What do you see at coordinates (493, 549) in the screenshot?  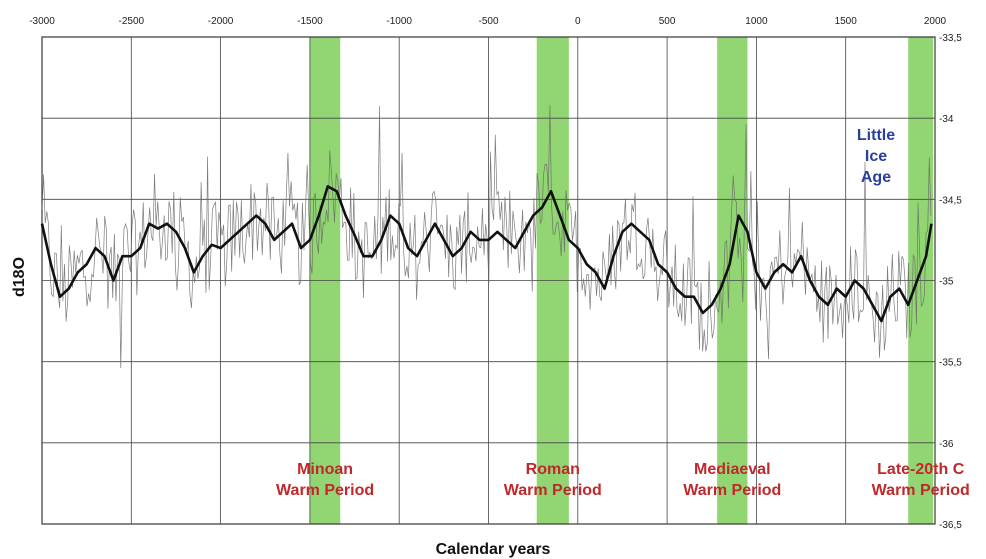 I see `x-axis-label: Calendar years` at bounding box center [493, 549].